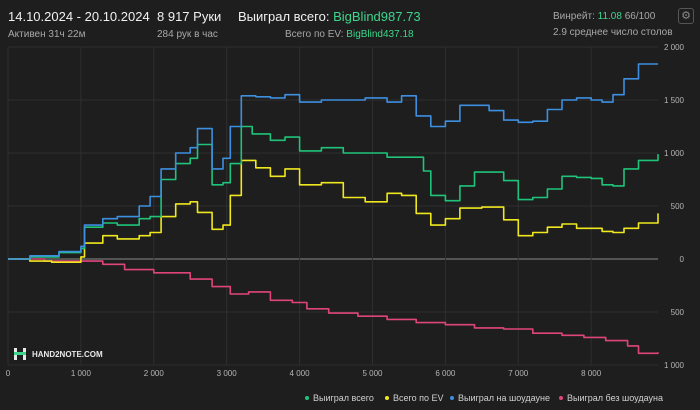 This screenshot has width=700, height=410. What do you see at coordinates (686, 16) in the screenshot?
I see `gear-icon: ⚙` at bounding box center [686, 16].